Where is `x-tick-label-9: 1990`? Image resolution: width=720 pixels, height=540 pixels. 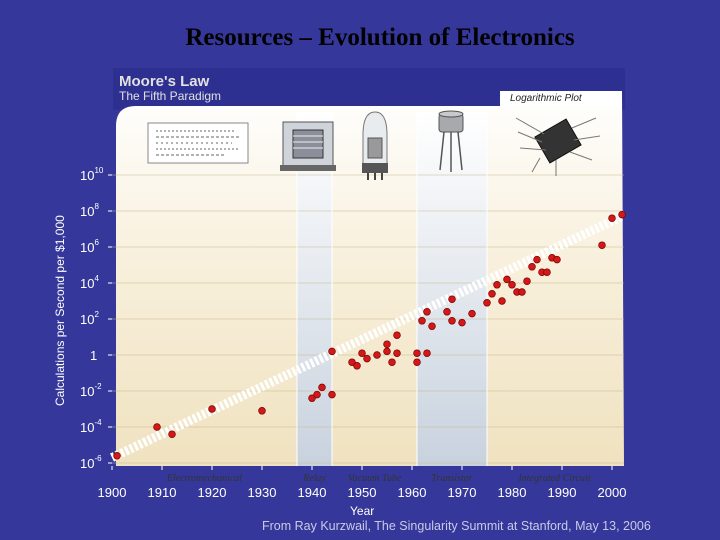 x-tick-label-9: 1990 is located at coordinates (562, 492).